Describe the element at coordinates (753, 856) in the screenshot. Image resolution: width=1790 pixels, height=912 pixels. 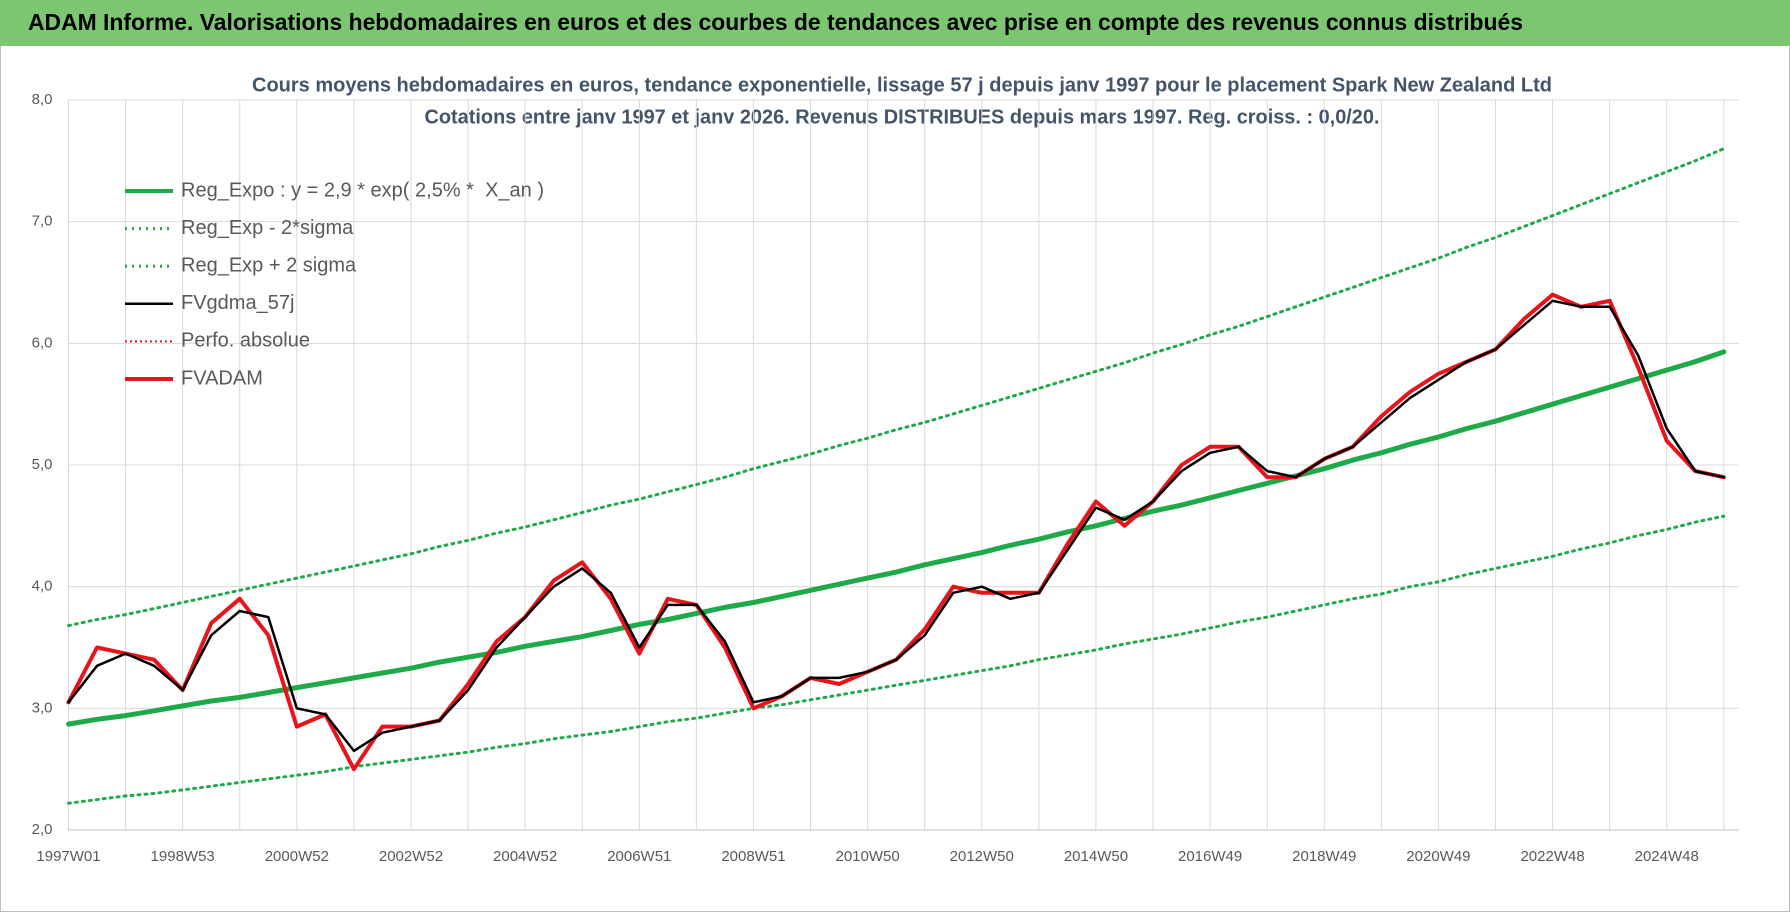
I see `x-tick-label: 2008W51` at that location.